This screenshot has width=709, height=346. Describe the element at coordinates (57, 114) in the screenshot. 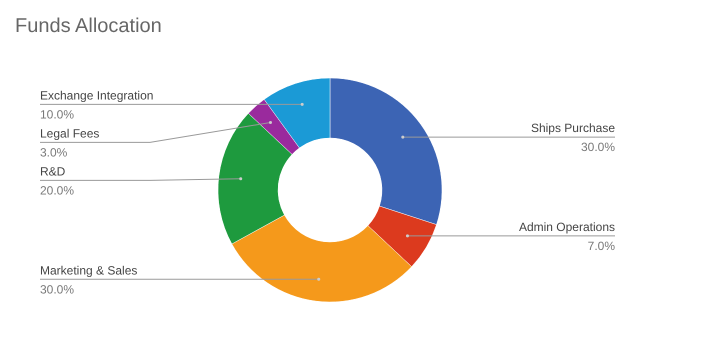

I see `data-label: 10.0%` at that location.